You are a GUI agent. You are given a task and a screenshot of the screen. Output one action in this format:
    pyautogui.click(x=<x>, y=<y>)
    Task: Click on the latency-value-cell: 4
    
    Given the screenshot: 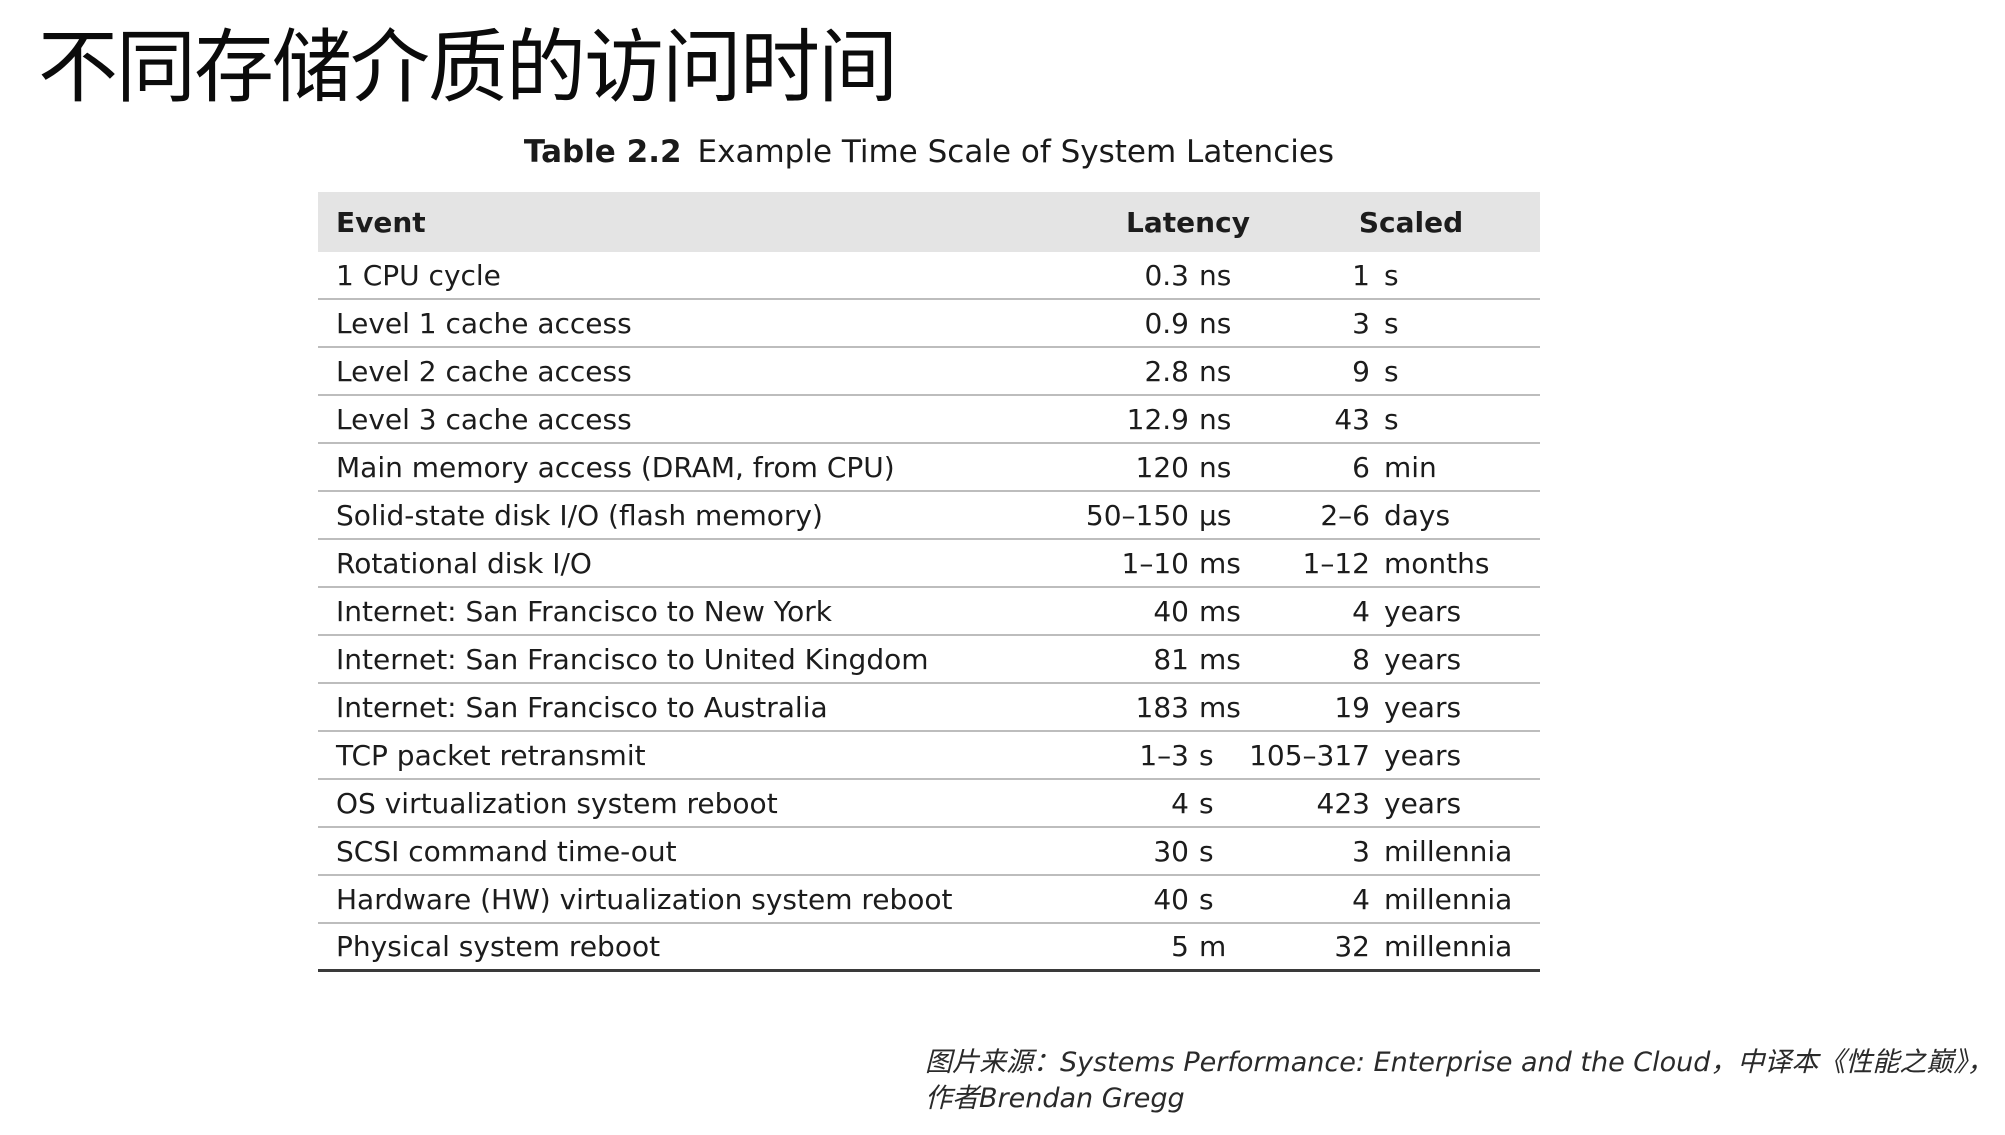 What is the action you would take?
    pyautogui.click(x=1180, y=803)
    